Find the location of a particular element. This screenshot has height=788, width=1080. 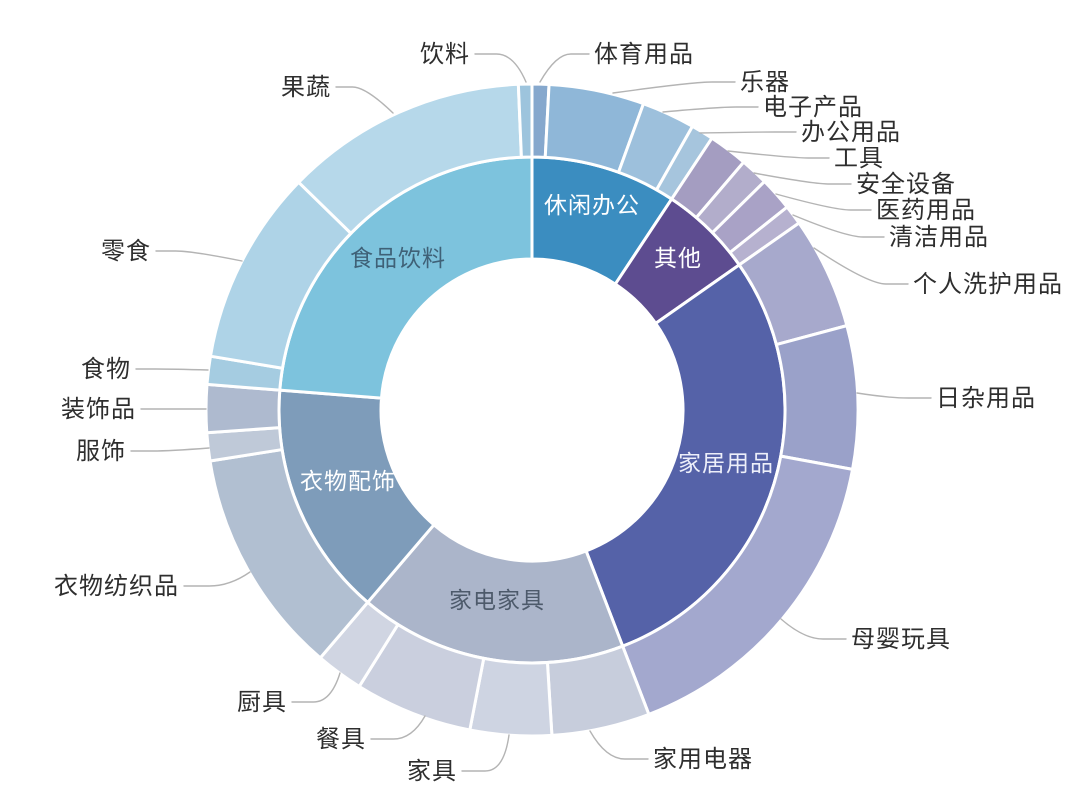

inner-slice-label-home-goods: 家居用品 is located at coordinates (726, 463).